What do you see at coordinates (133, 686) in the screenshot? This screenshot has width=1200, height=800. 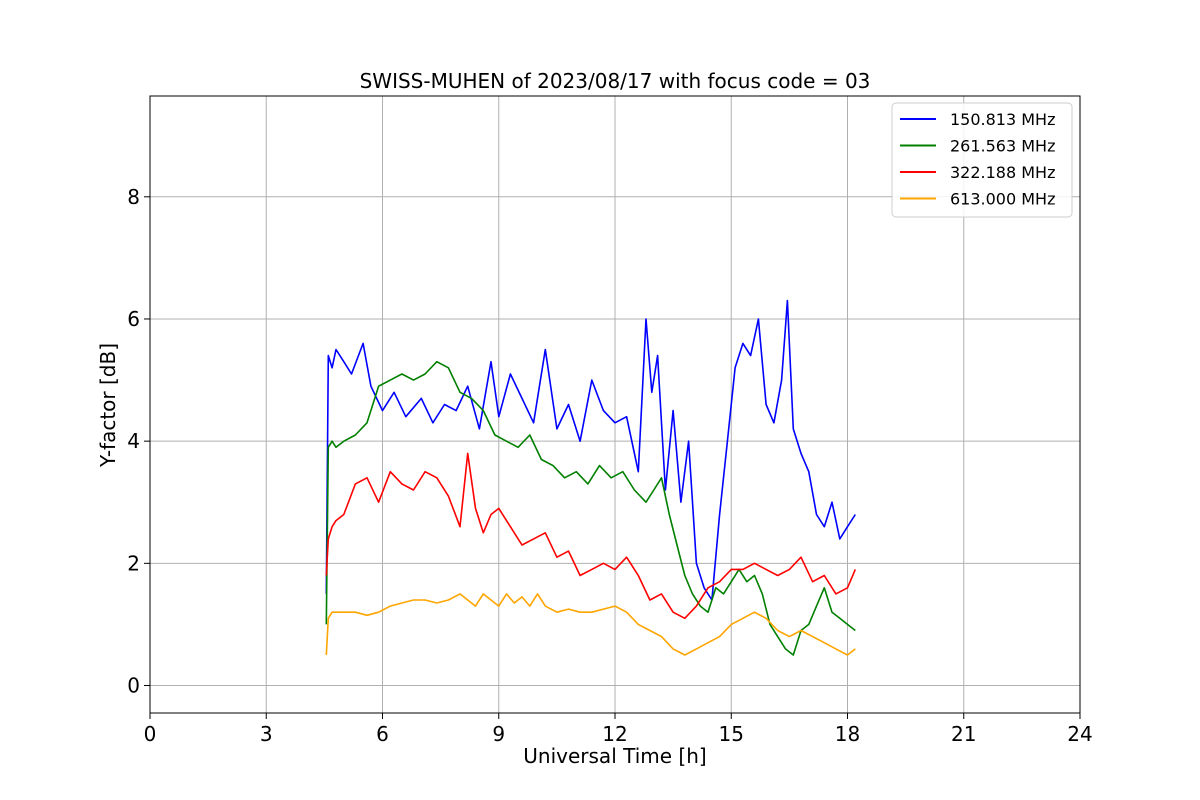 I see `y-tick-label: 0` at bounding box center [133, 686].